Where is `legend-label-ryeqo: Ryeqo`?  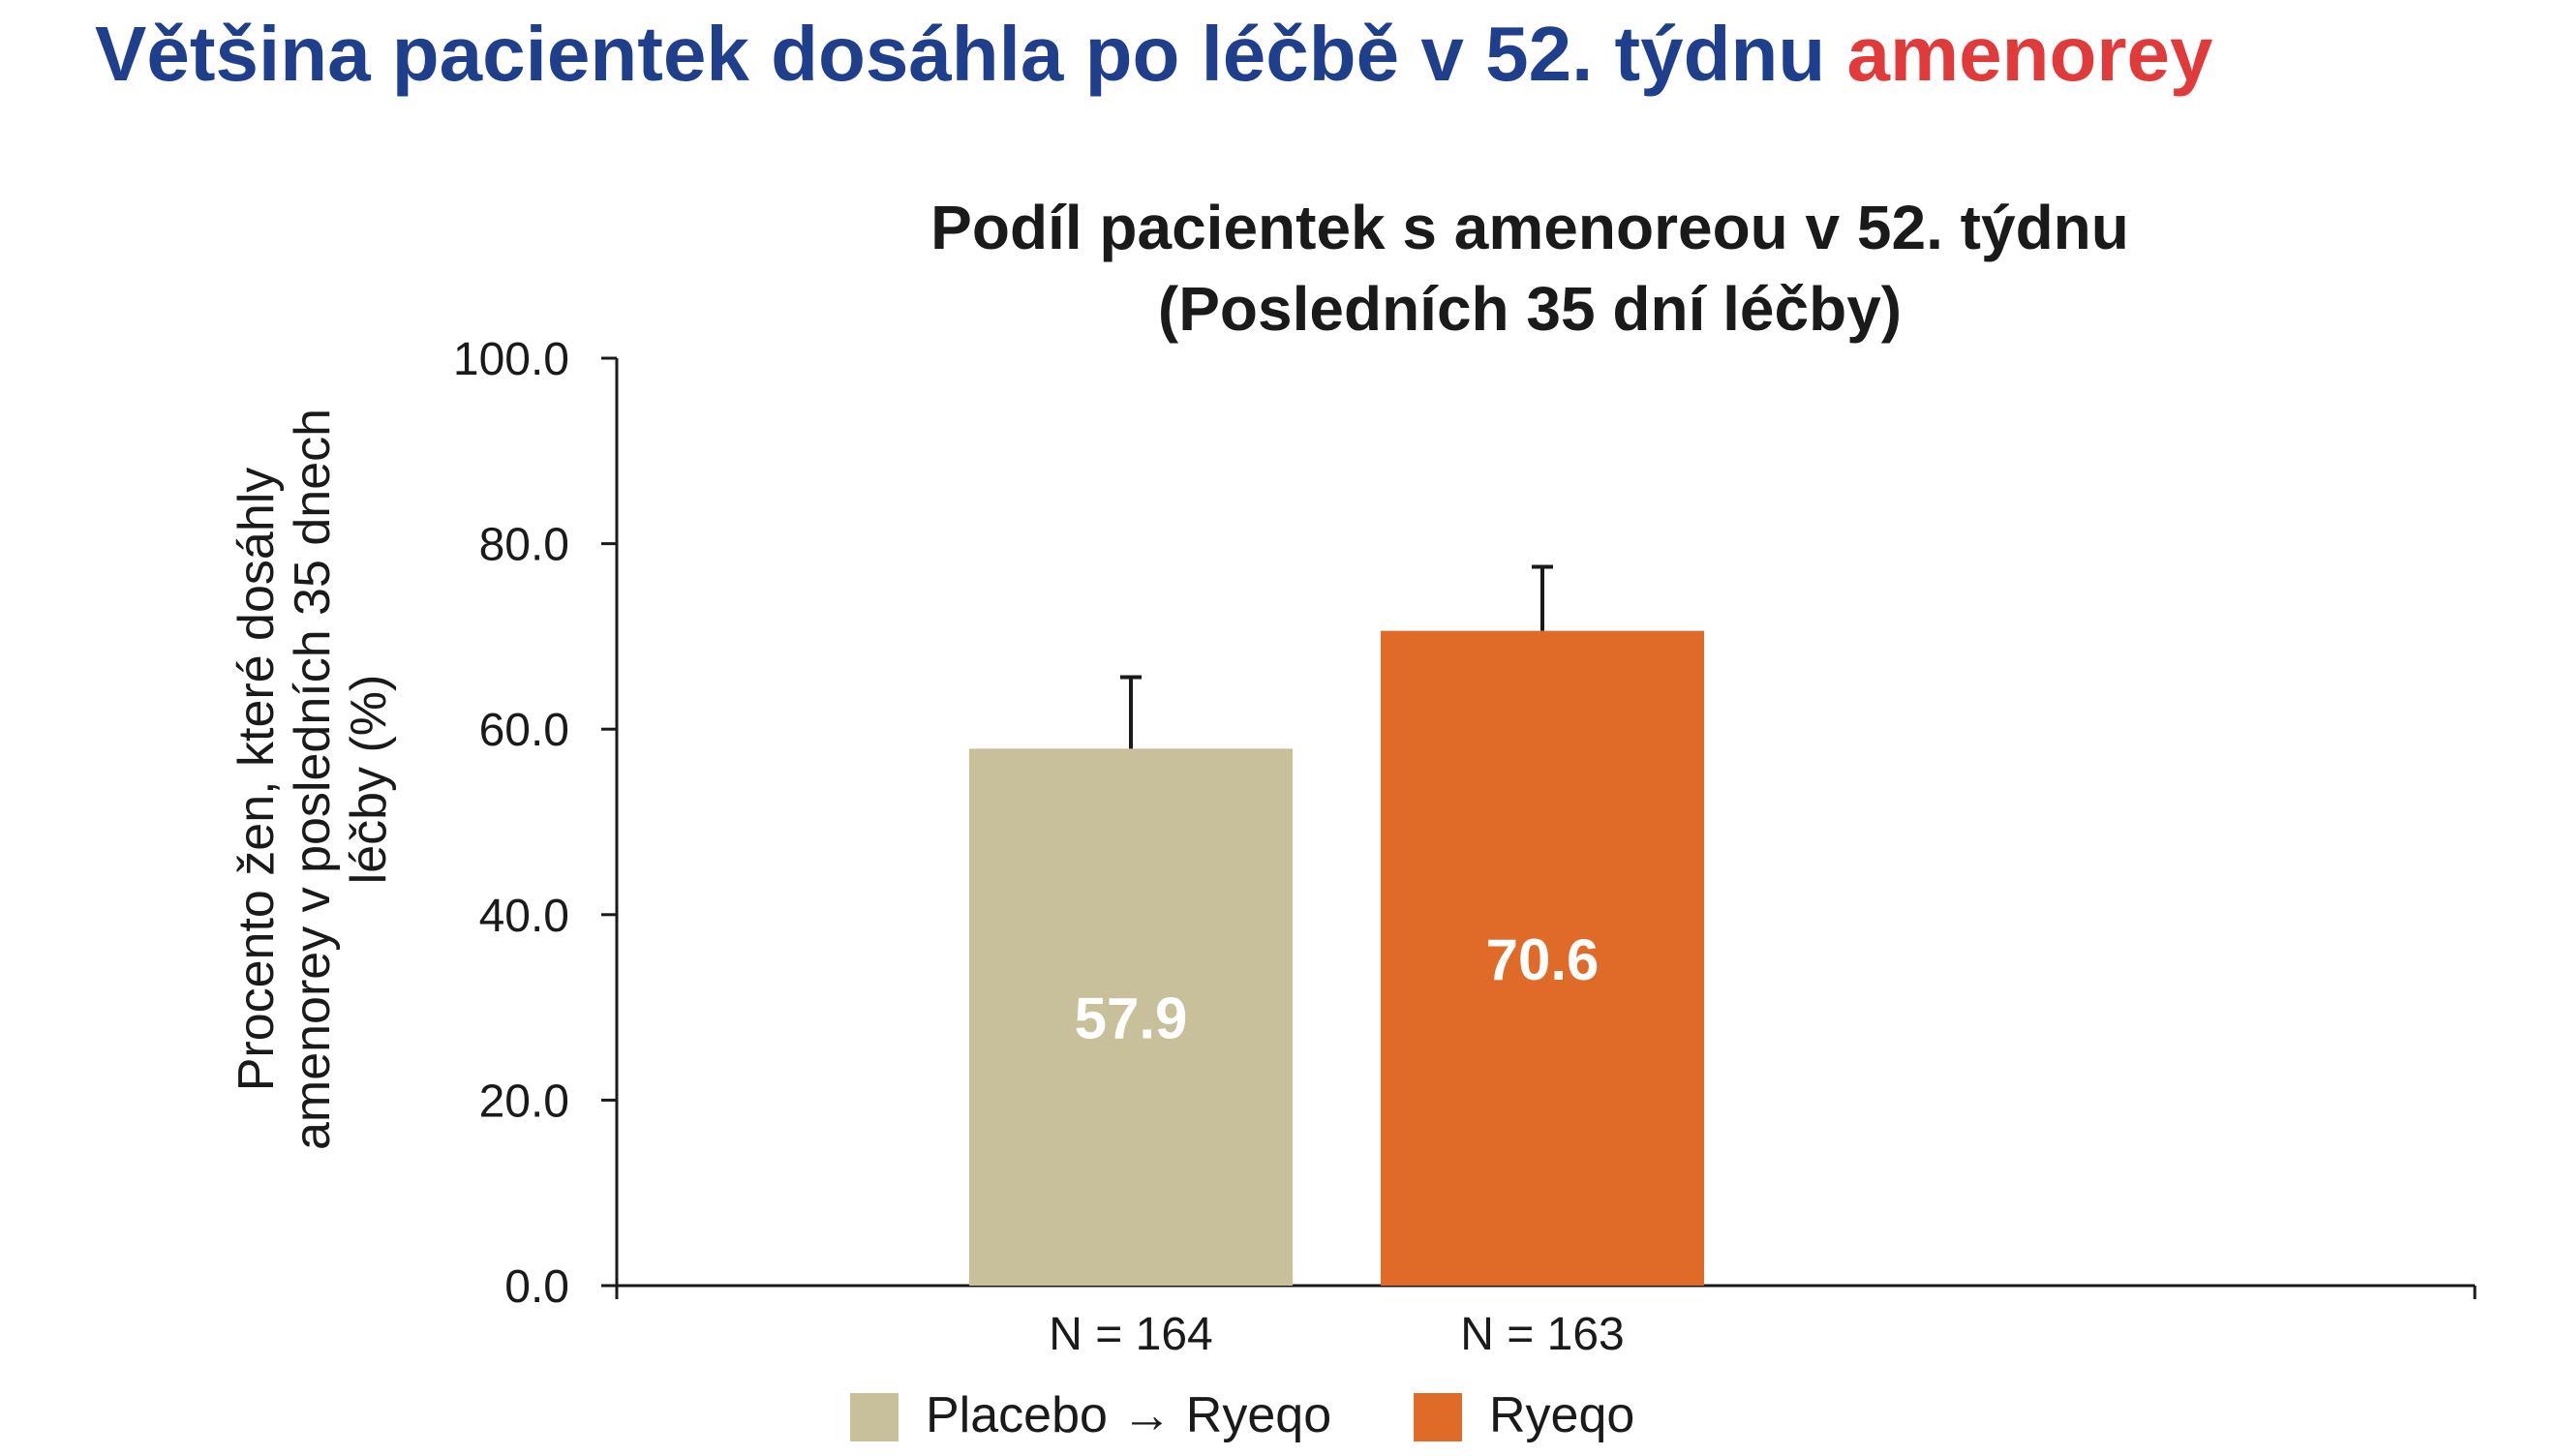
legend-label-ryeqo: Ryeqo is located at coordinates (1562, 1415).